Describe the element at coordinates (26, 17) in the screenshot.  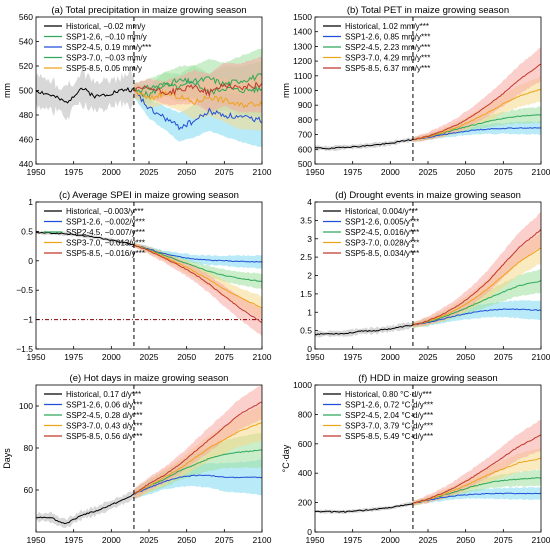
I see `y-tick-label: 560` at that location.